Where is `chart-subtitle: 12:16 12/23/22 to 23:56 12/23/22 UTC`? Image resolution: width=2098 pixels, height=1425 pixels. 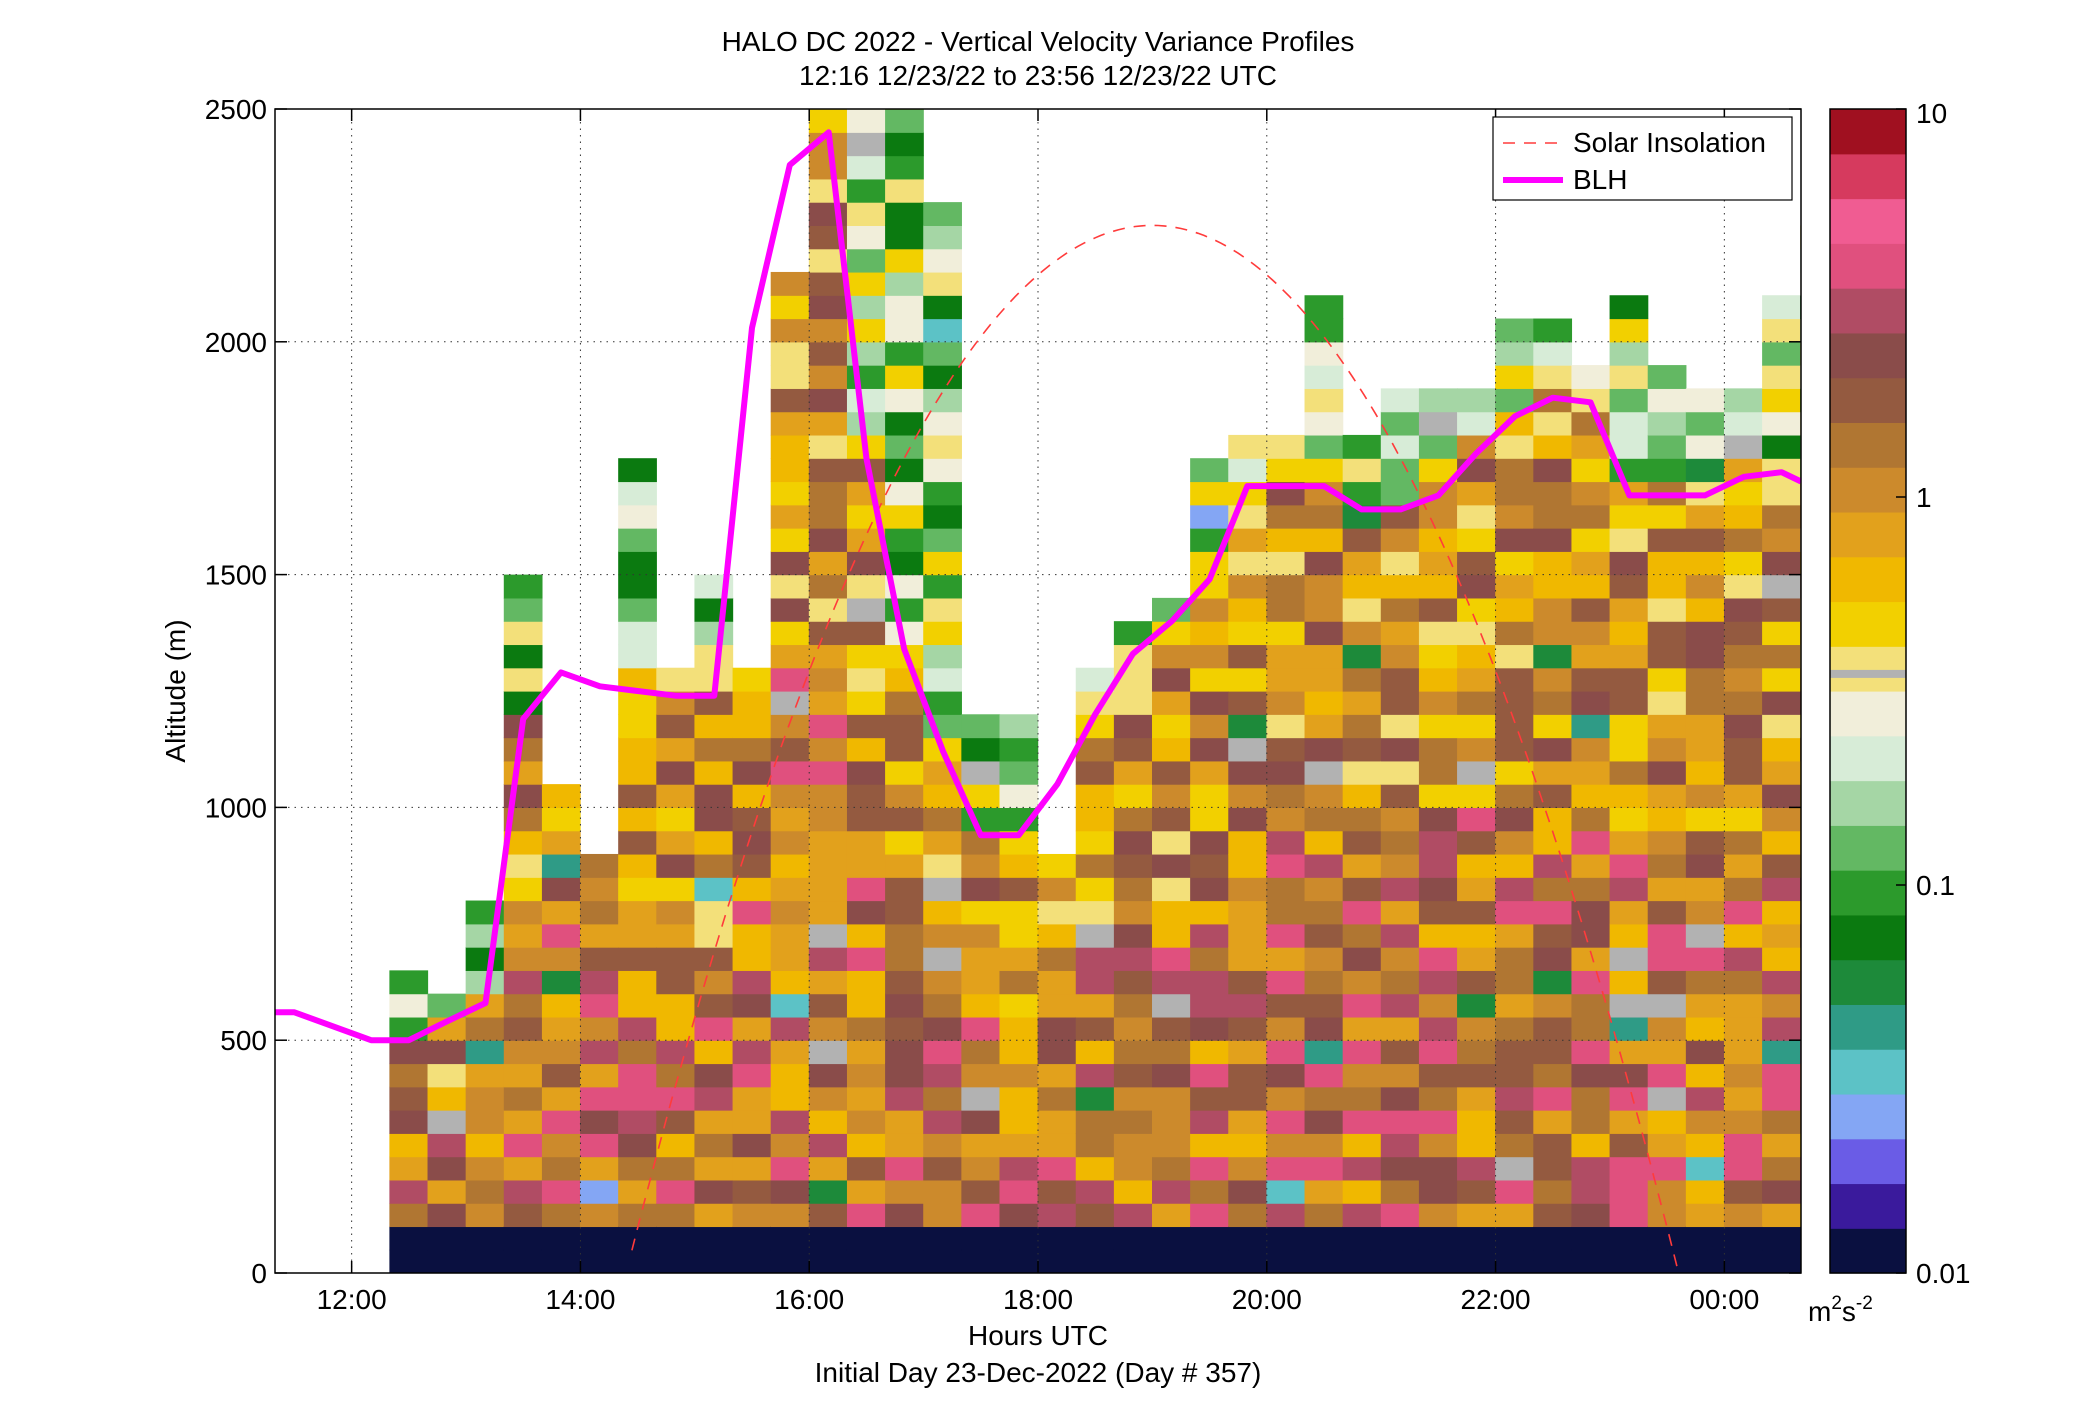
chart-subtitle: 12:16 12/23/22 to 23:56 12/23/22 UTC is located at coordinates (1038, 75).